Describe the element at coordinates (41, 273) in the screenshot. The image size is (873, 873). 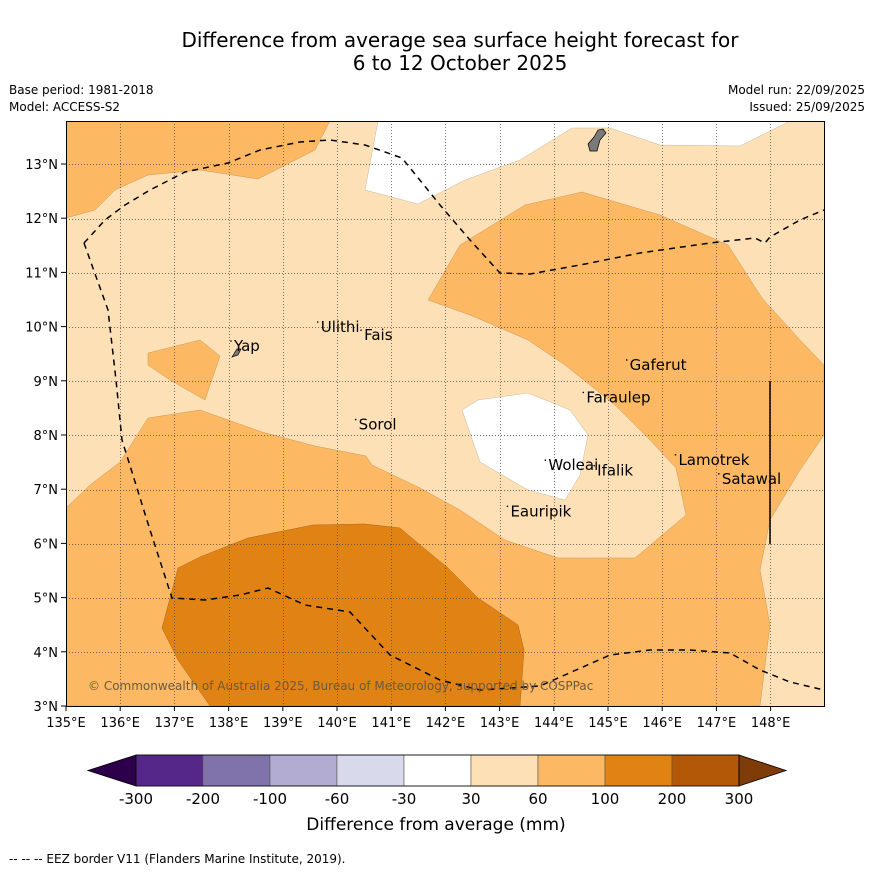
I see `lat-tick-label: 11°N` at that location.